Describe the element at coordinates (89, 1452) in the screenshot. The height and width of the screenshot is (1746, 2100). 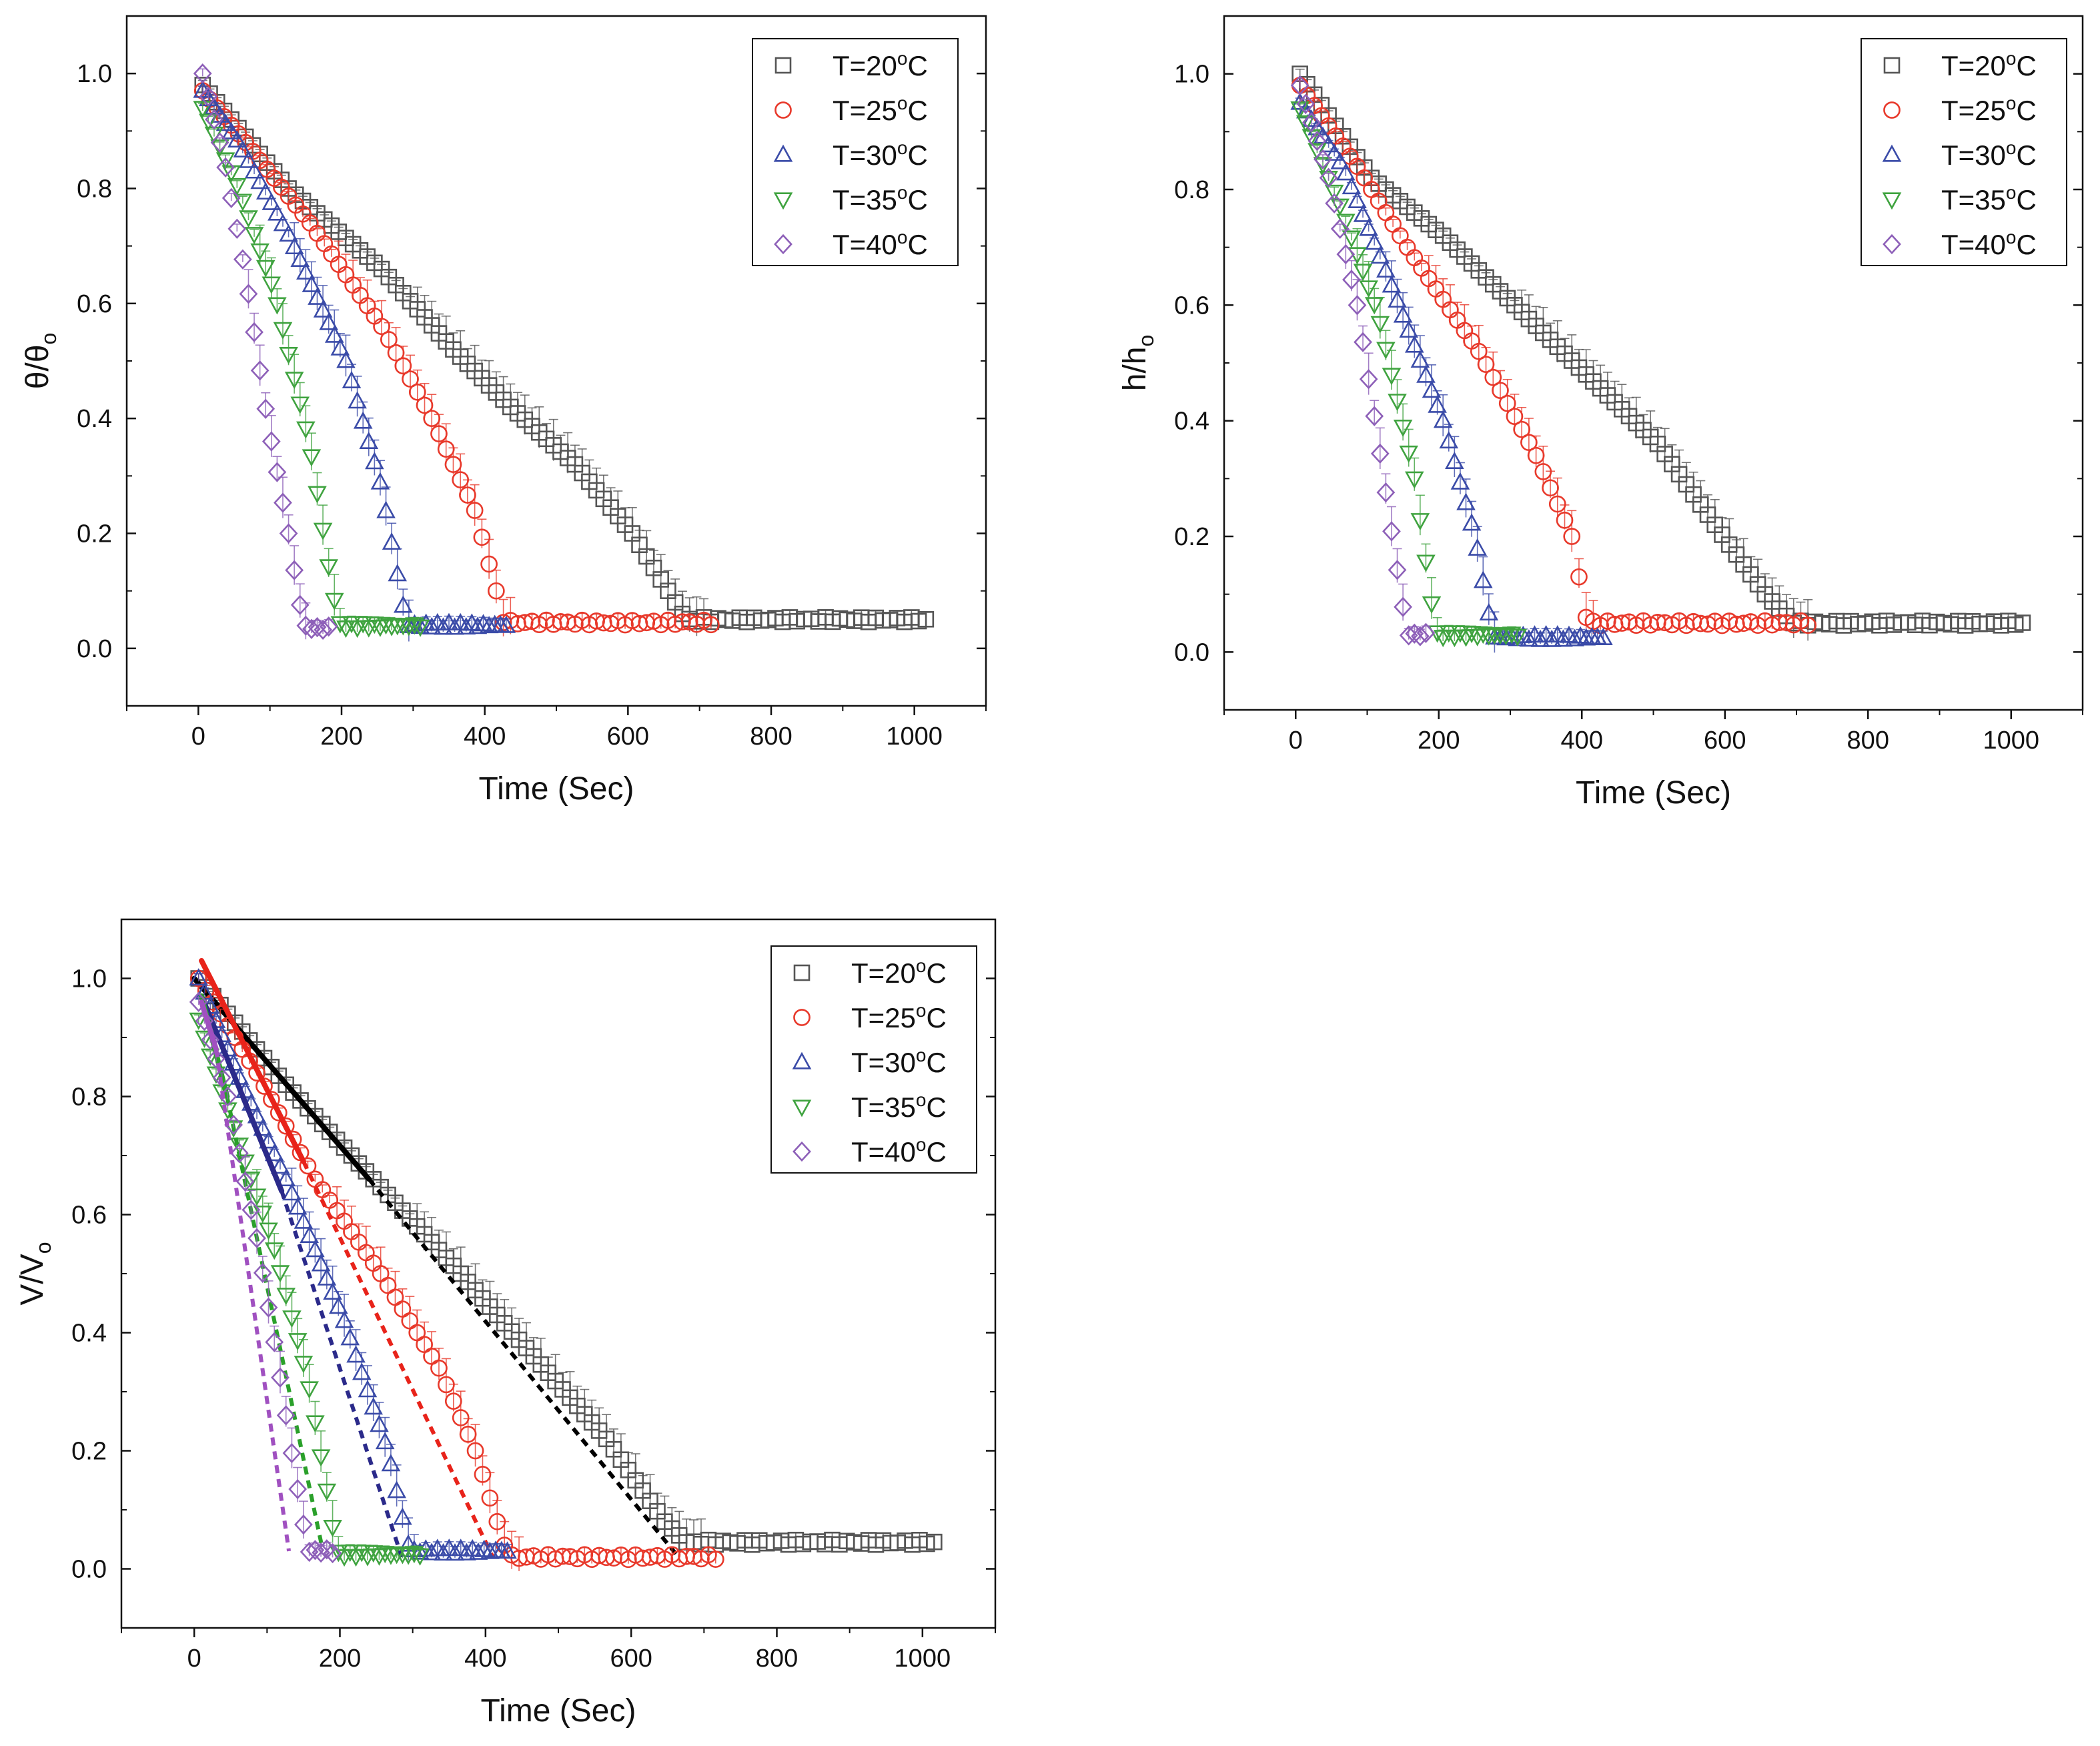
I see `y-tick-label: 0.2` at that location.